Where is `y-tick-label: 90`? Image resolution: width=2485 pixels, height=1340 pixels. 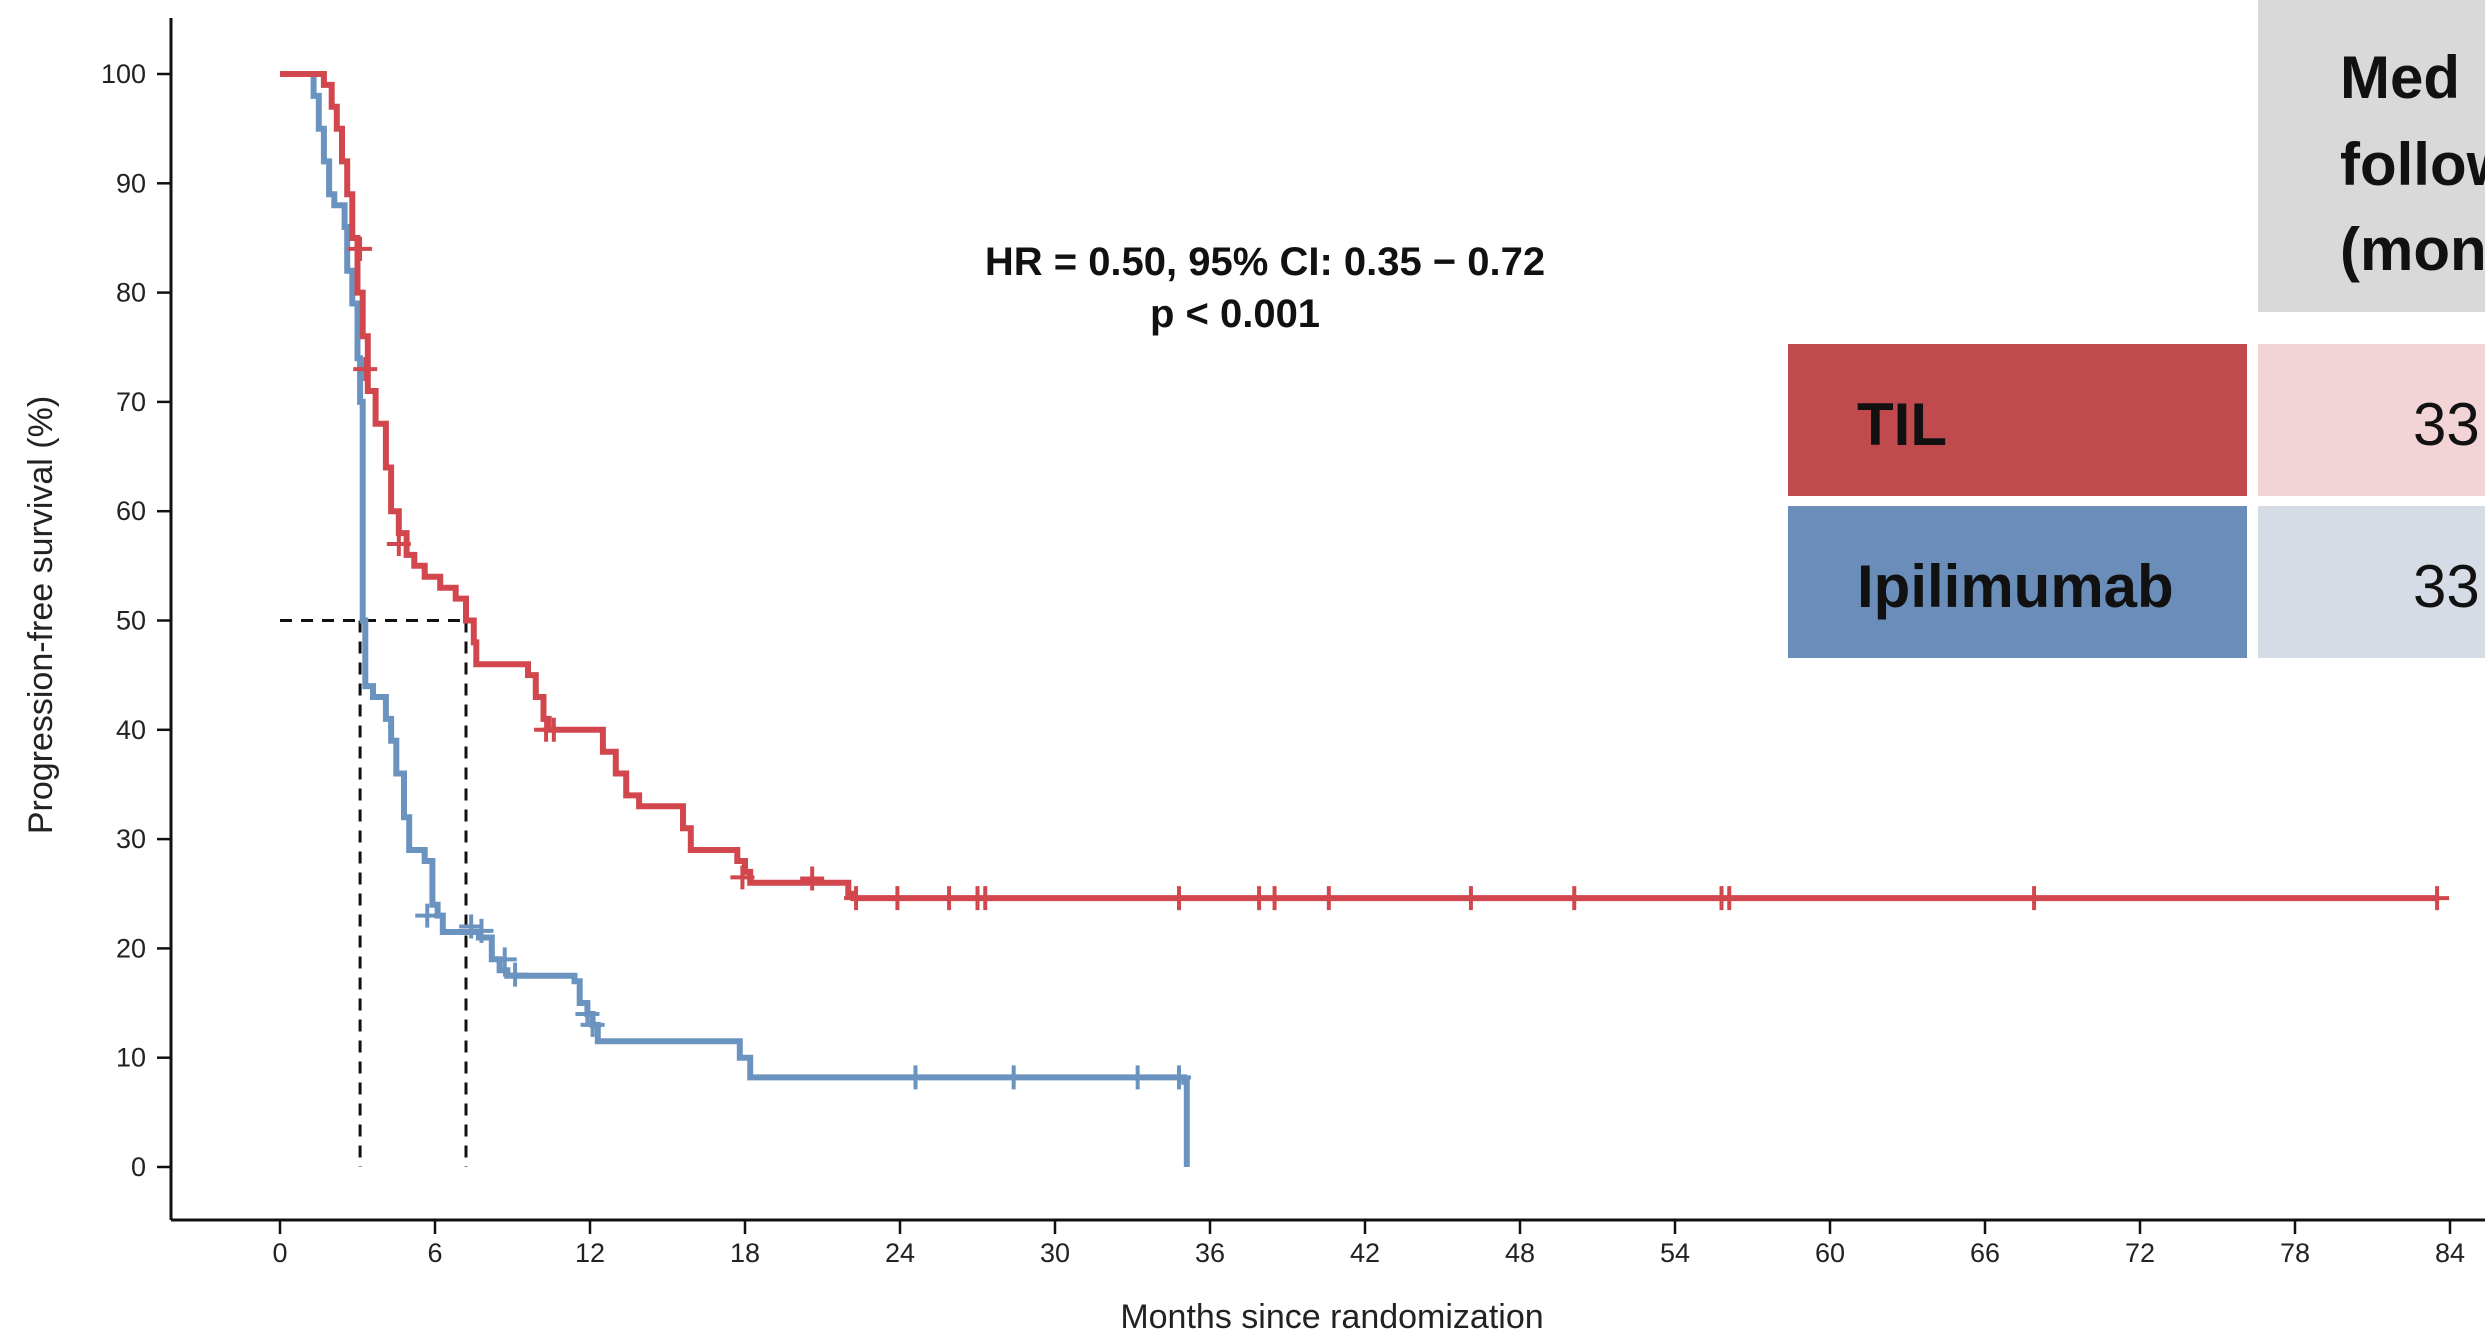 y-tick-label: 90 is located at coordinates (131, 183).